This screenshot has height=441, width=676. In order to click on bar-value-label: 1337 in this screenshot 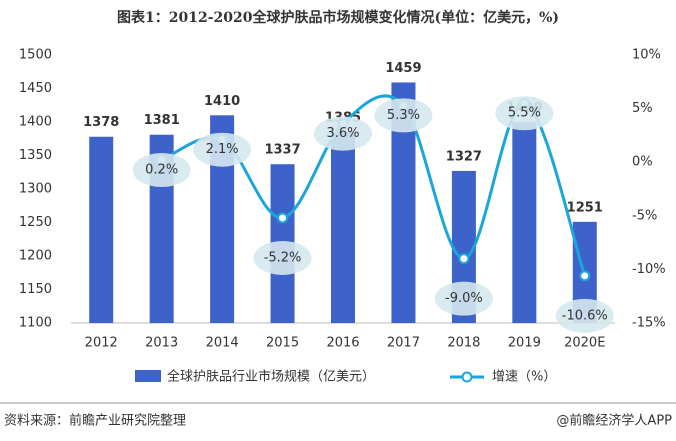, I will do `click(282, 150)`.